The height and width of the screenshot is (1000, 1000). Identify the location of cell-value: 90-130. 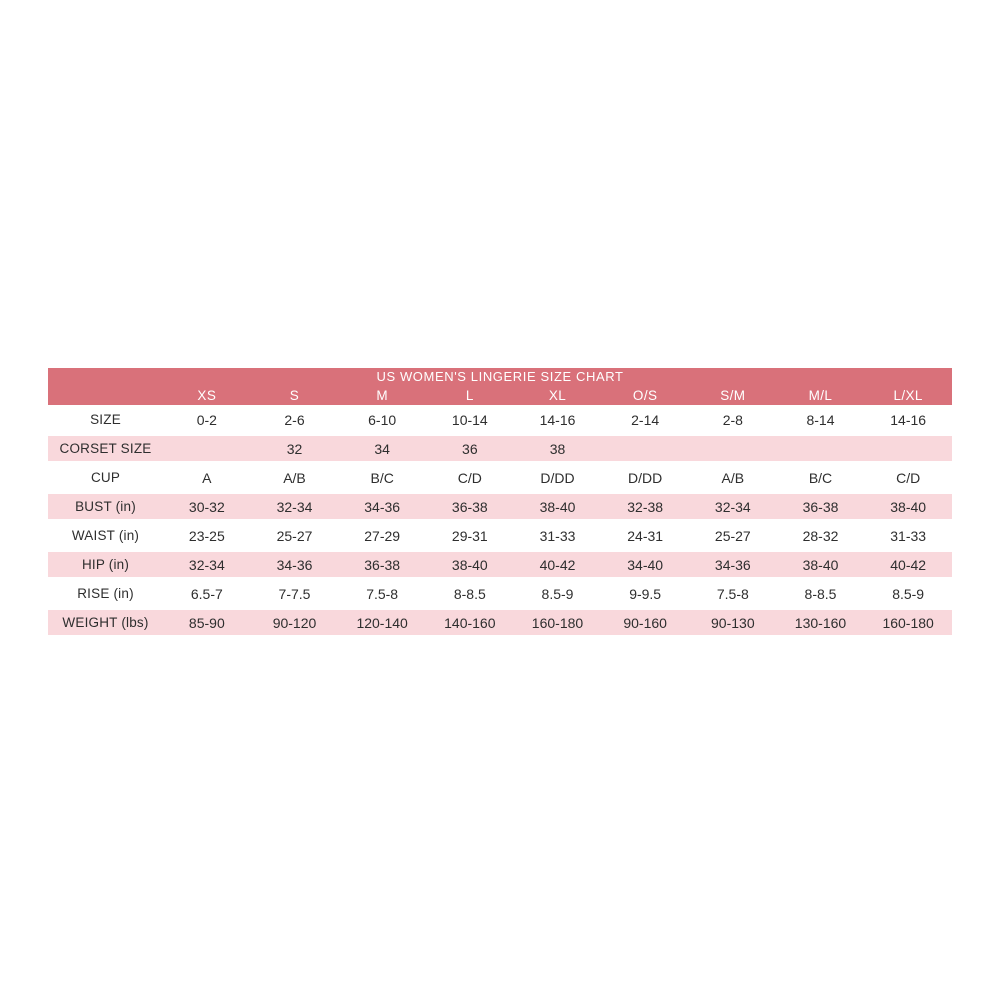
(733, 622).